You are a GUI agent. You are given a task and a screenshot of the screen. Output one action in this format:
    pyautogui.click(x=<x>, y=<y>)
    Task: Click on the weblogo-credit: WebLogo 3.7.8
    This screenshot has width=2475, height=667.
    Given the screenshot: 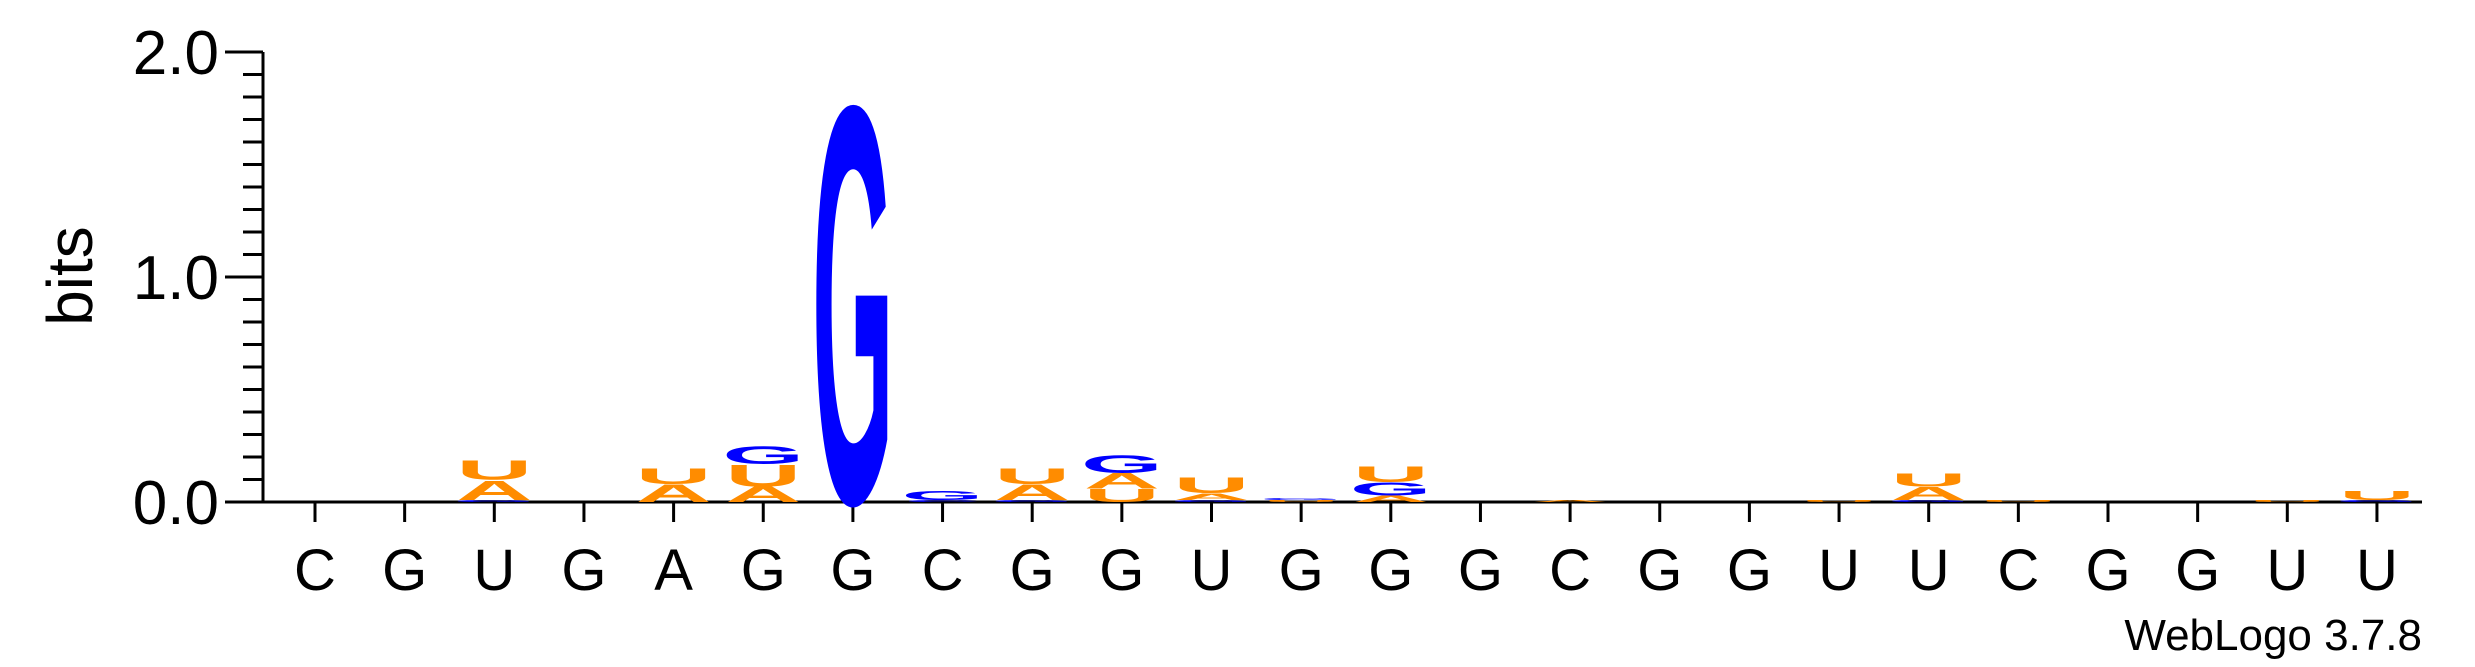 What is the action you would take?
    pyautogui.click(x=2273, y=635)
    